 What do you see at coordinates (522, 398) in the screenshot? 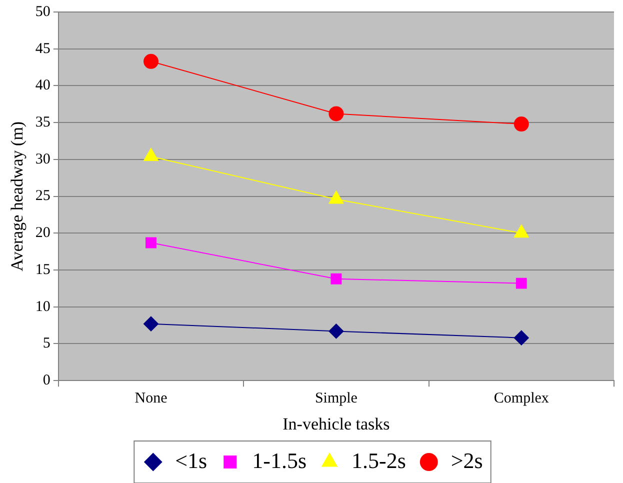
I see `x-tick-label: Complex` at bounding box center [522, 398].